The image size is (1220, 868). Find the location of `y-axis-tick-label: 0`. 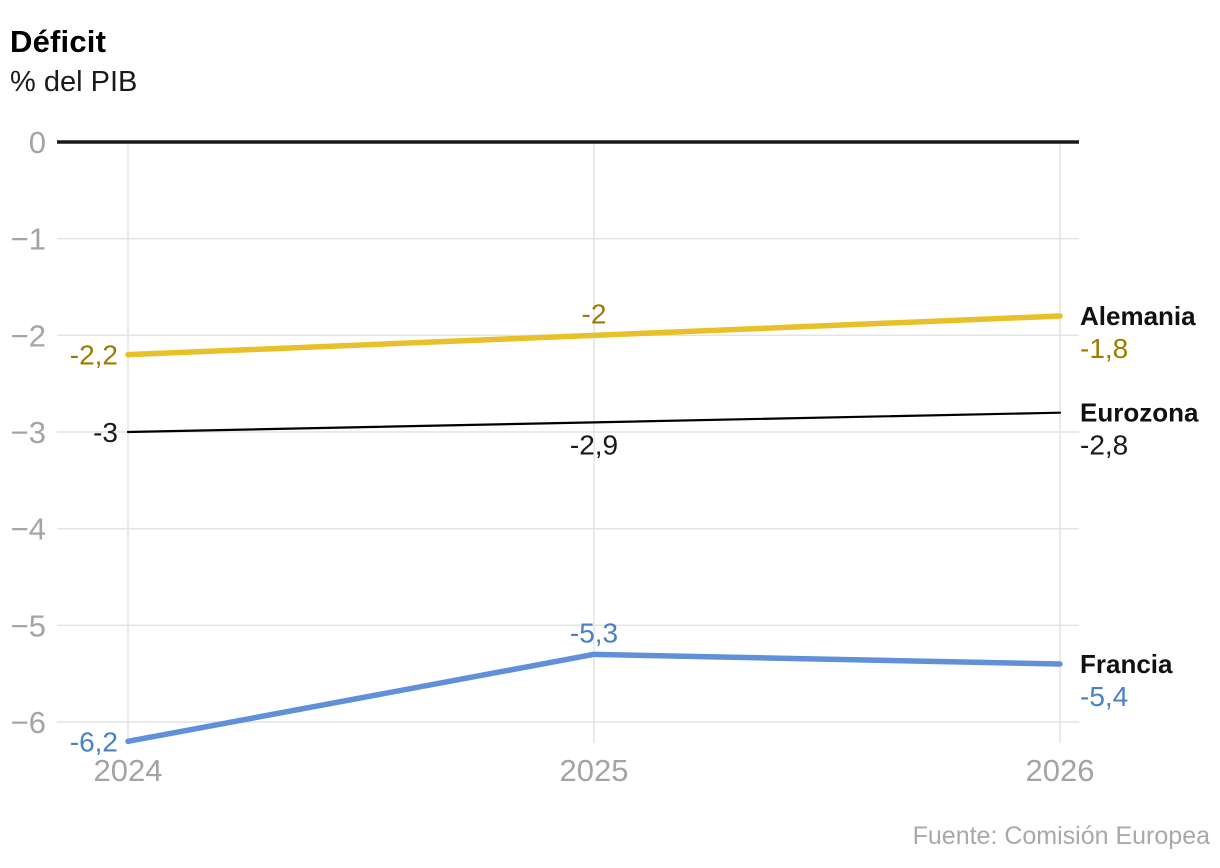

y-axis-tick-label: 0 is located at coordinates (37, 142).